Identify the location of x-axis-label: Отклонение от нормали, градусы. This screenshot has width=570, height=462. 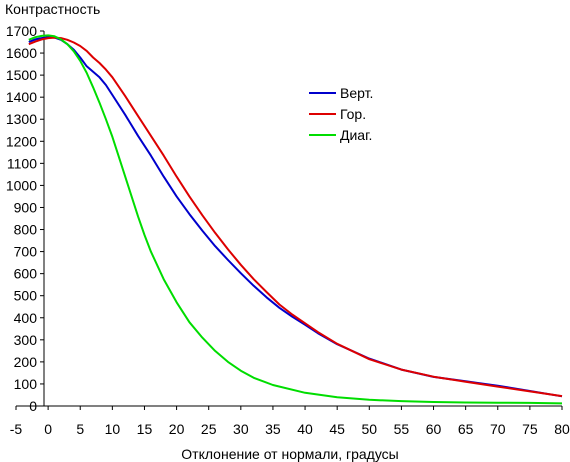
(289, 454).